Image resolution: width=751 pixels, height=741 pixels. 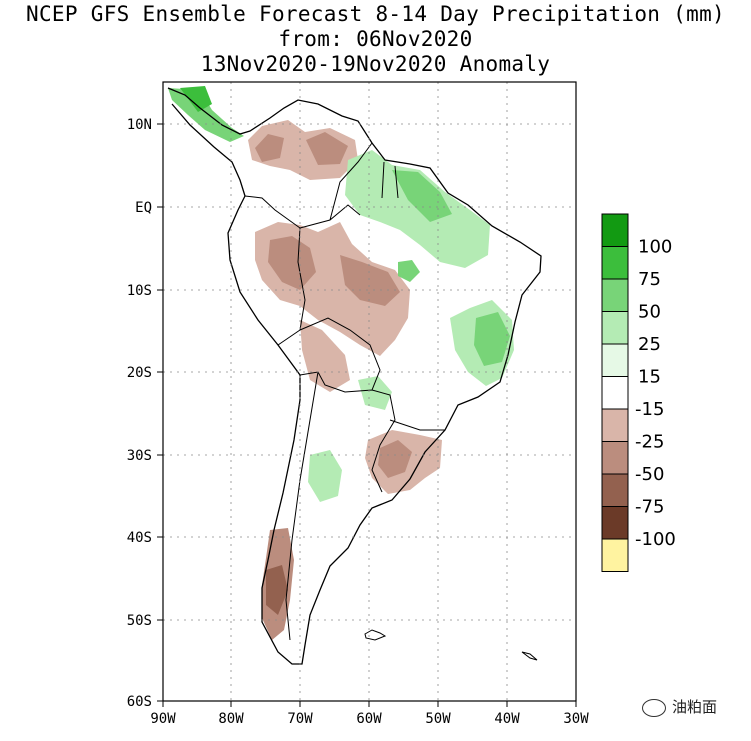 What do you see at coordinates (649, 377) in the screenshot?
I see `legend-label: 15` at bounding box center [649, 377].